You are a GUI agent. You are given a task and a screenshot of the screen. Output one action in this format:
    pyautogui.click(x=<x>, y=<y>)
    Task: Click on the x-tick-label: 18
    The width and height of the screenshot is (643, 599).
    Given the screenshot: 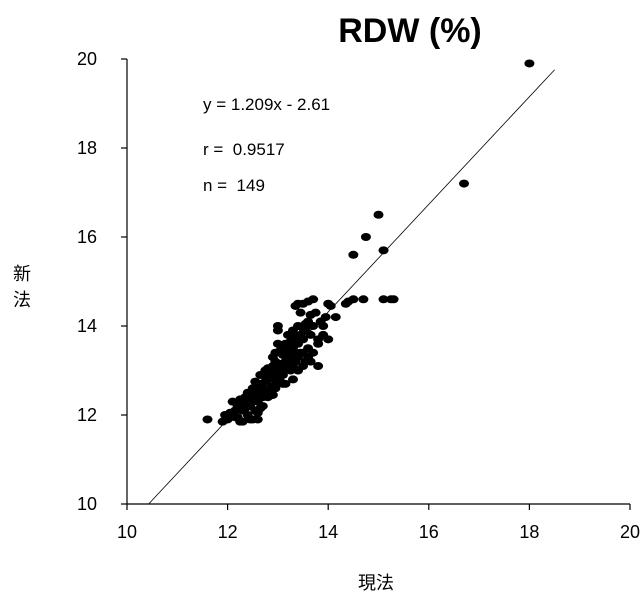 What is the action you would take?
    pyautogui.click(x=529, y=532)
    